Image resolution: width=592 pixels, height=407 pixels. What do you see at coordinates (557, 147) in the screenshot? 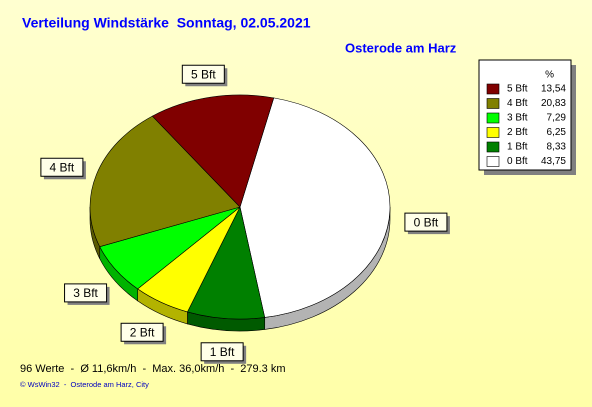
I see `legend-value: 8,33` at bounding box center [557, 147].